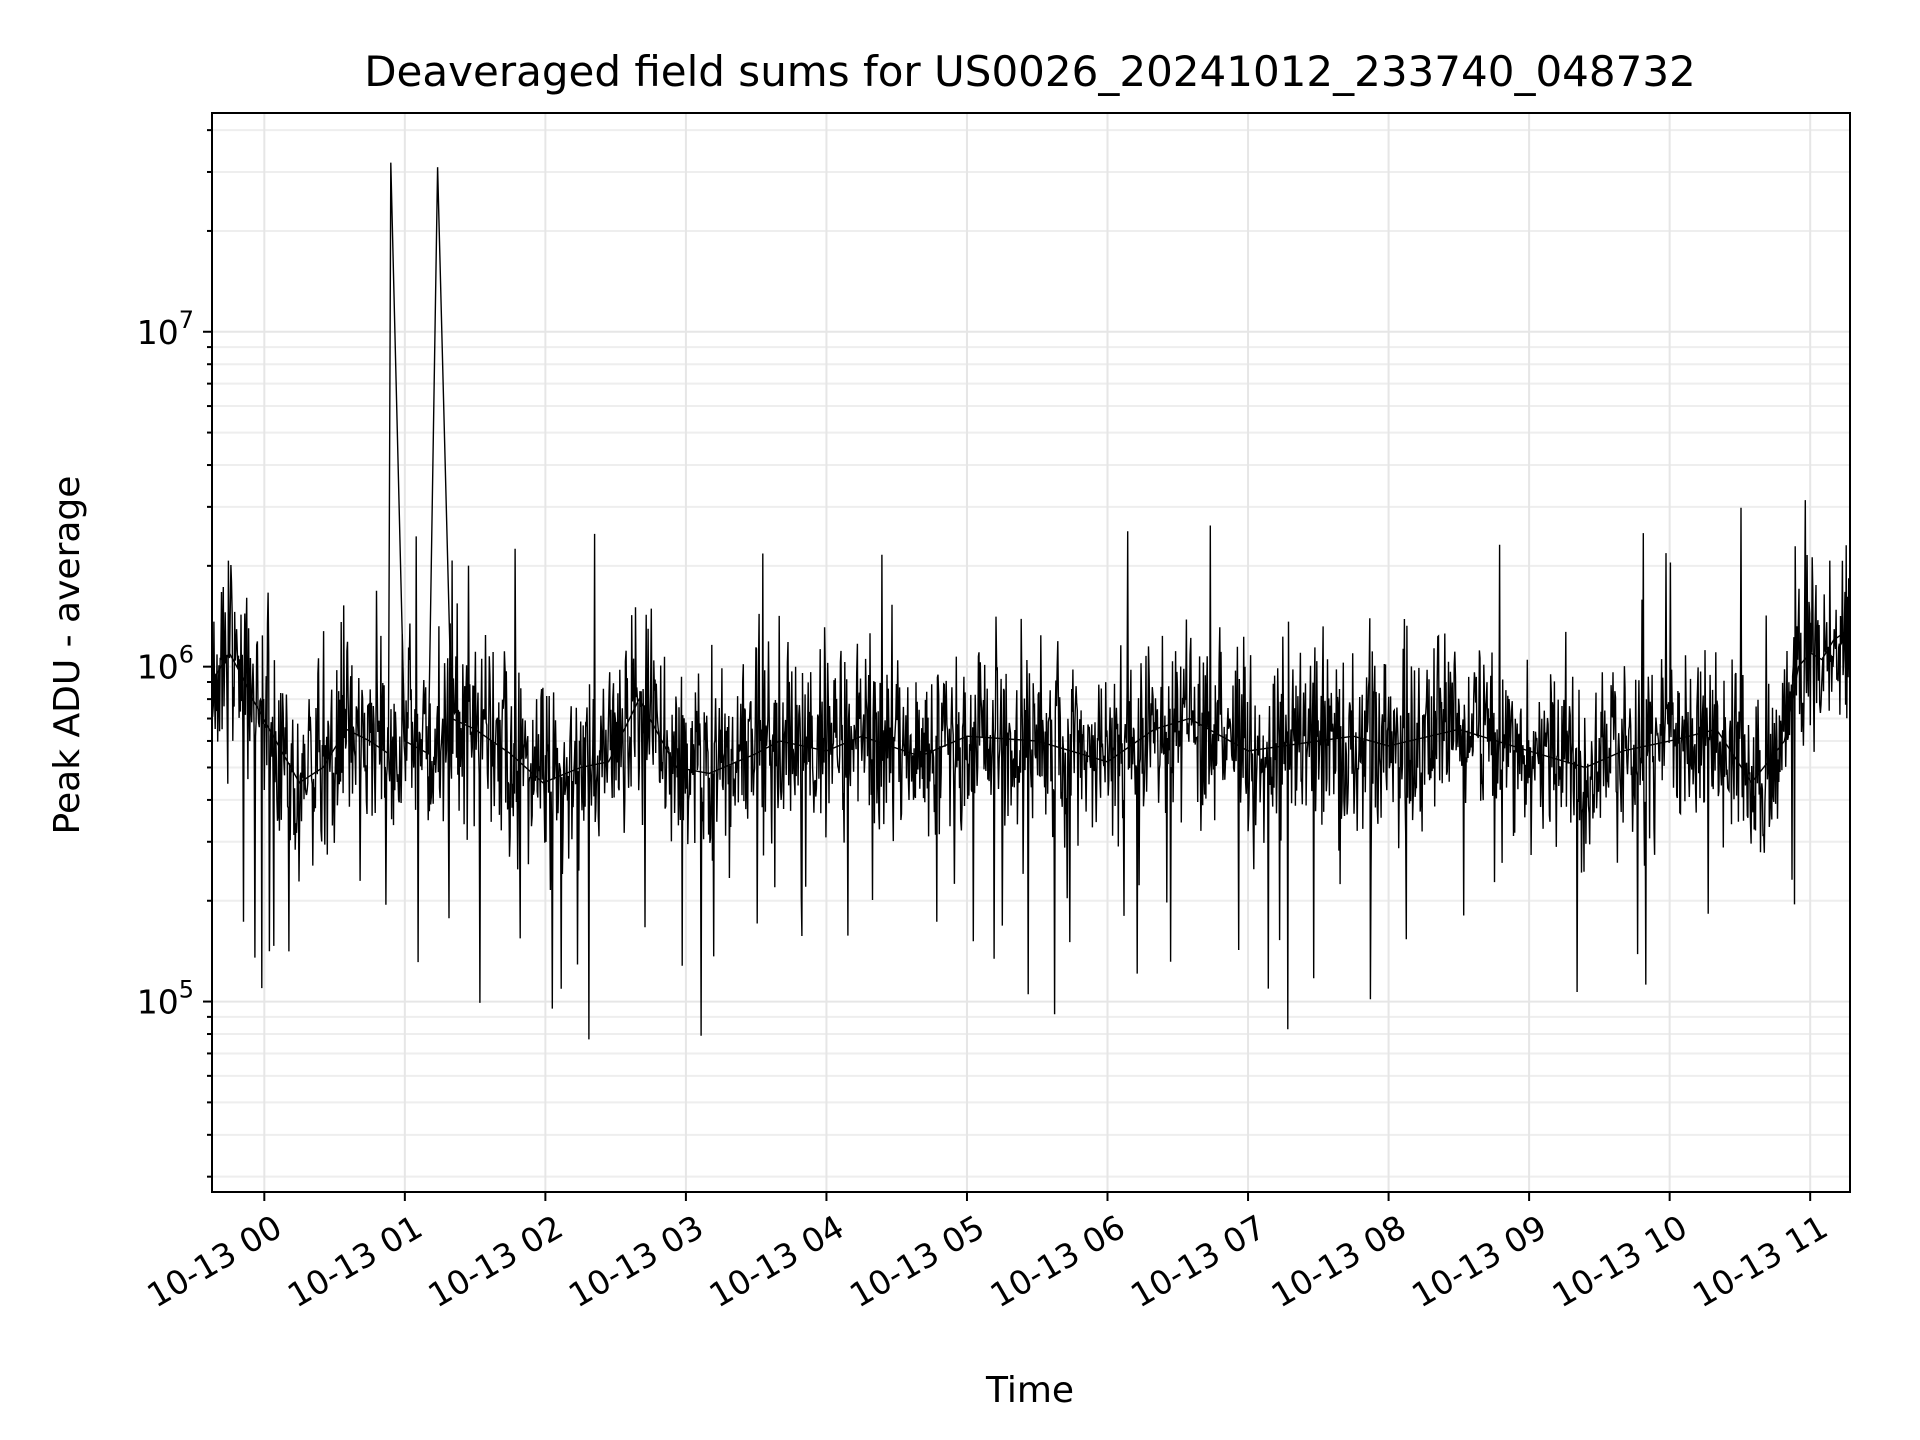 The image size is (1920, 1440). I want to click on x-axis-label: Time, so click(1029, 1390).